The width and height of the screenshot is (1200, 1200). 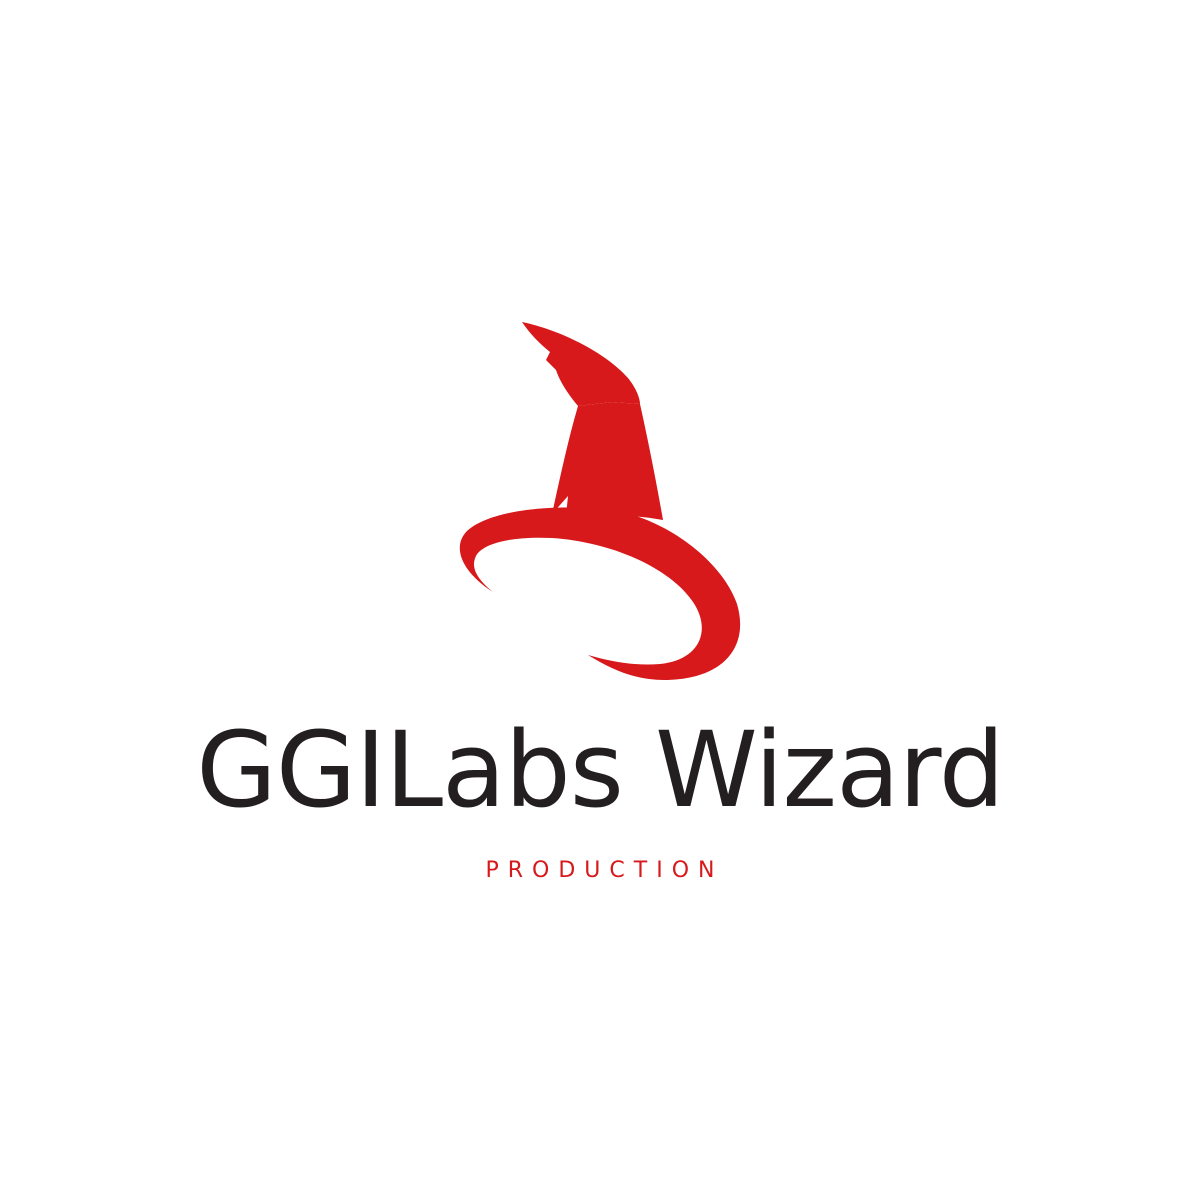 I want to click on wizard-hat-icon, so click(x=600, y=501).